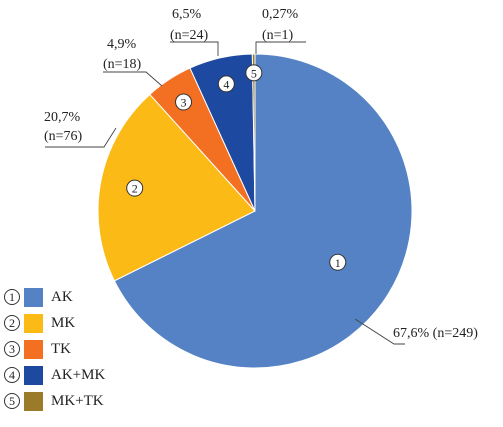  I want to click on svg-text: 2, so click(135, 189).